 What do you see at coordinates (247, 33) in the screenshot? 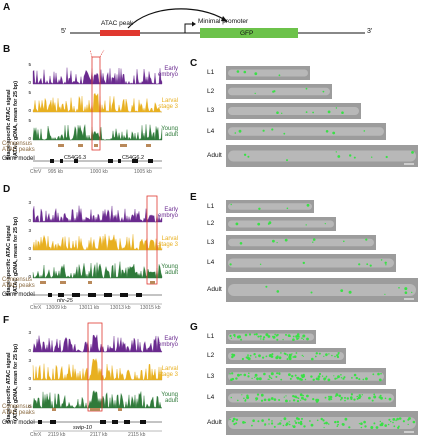
I see `gfp-label: GFP` at bounding box center [247, 33].